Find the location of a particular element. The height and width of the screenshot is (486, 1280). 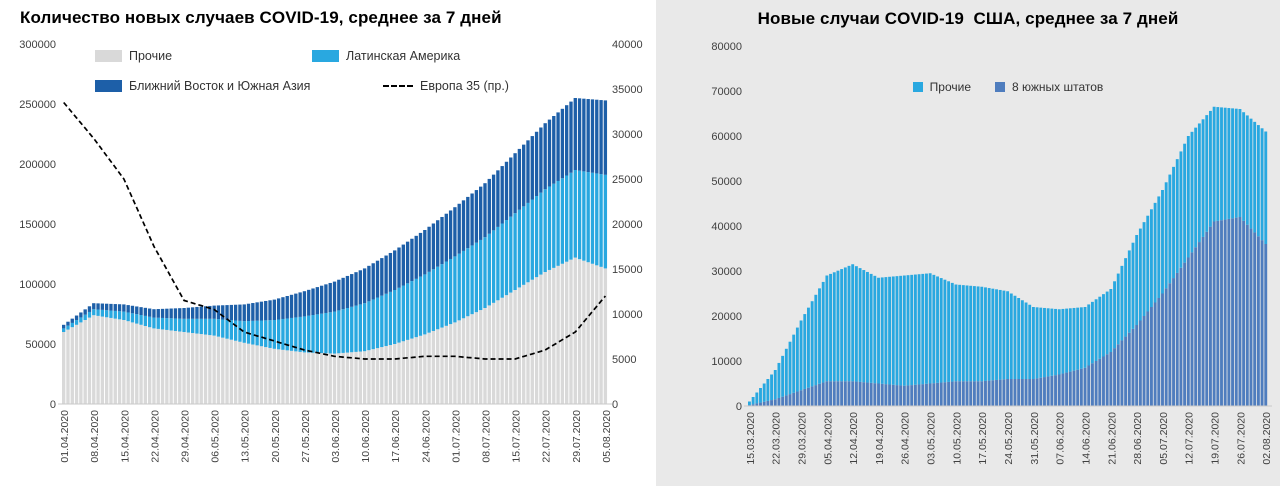

legend-marker-others-icon is located at coordinates (108, 56).